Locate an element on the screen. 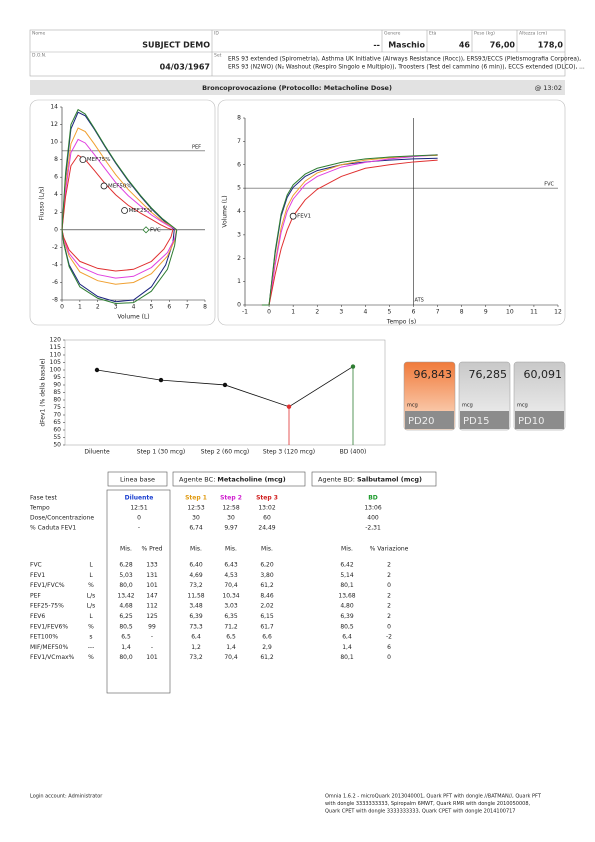 This screenshot has width=595, height=842. phase-cell: 9,97 is located at coordinates (231, 528).